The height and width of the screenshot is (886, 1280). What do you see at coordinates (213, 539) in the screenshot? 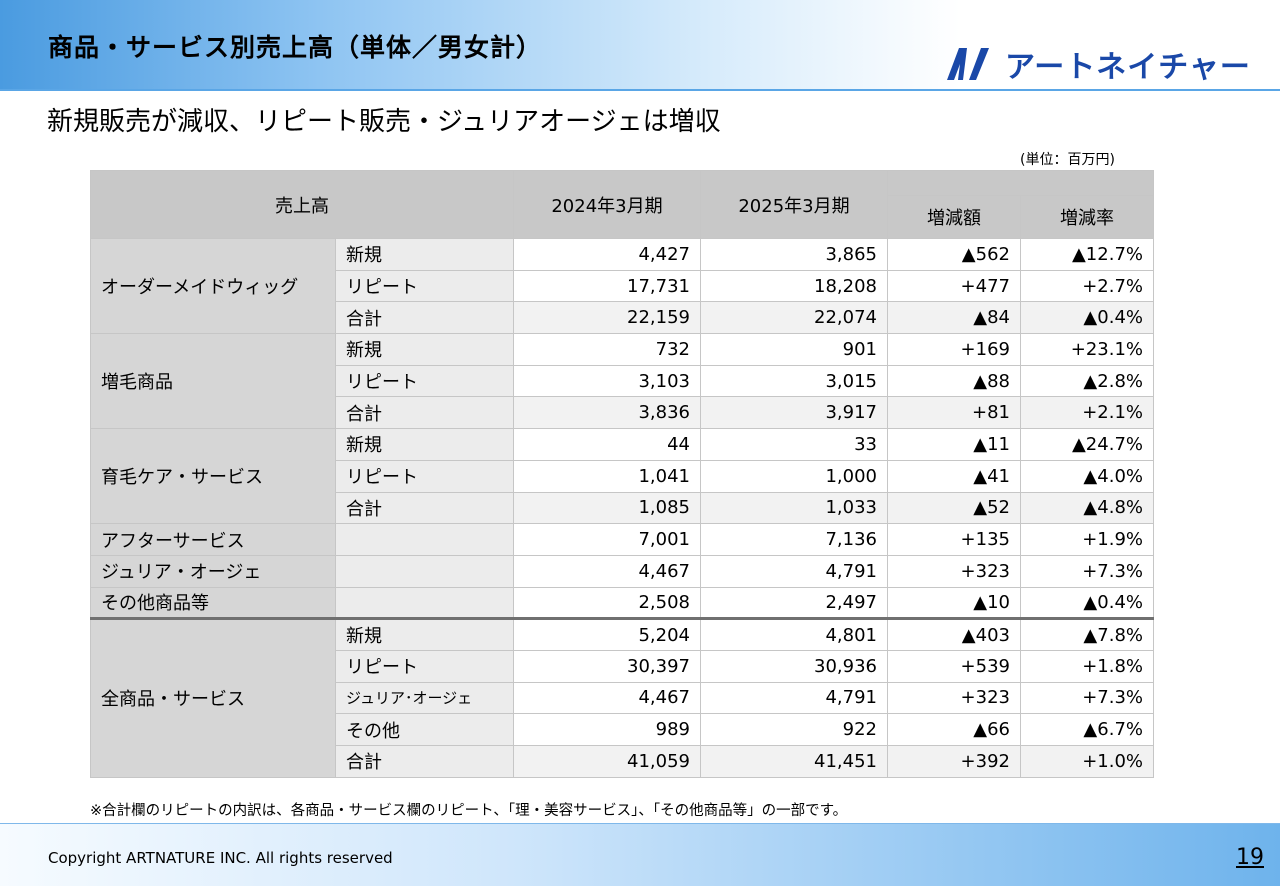
I see `category-cell: アフターサービス` at bounding box center [213, 539].